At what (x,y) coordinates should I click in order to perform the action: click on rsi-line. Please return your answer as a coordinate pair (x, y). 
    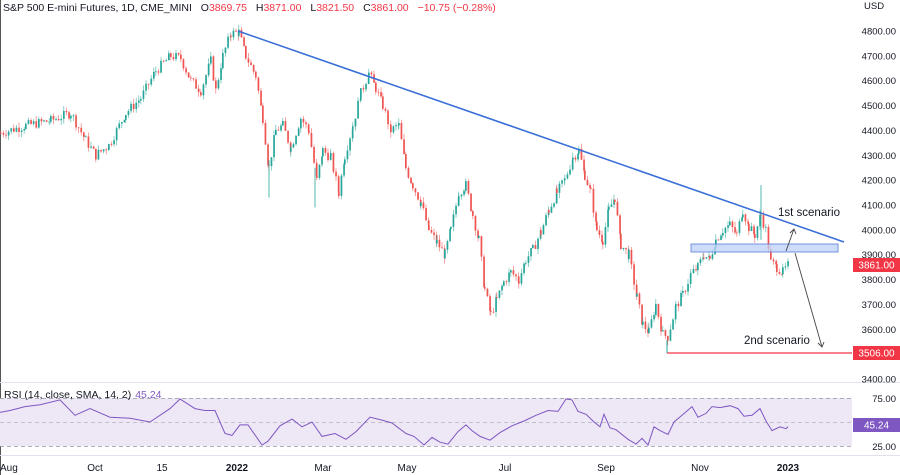
    Looking at the image, I should click on (394, 422).